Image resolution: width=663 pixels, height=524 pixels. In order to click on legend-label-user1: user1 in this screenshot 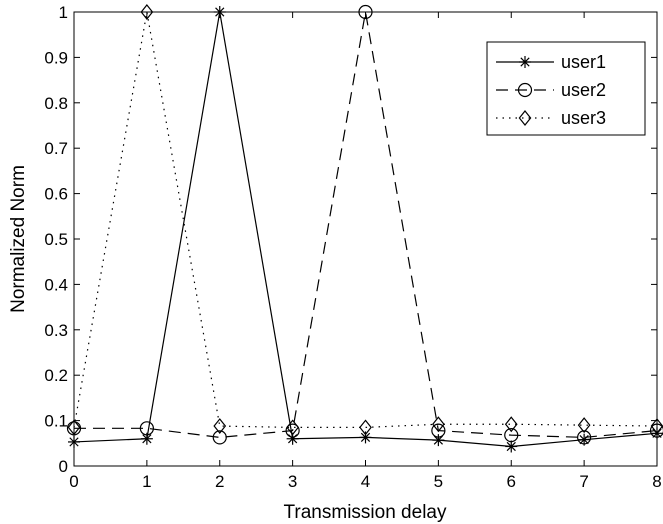, I will do `click(583, 62)`.